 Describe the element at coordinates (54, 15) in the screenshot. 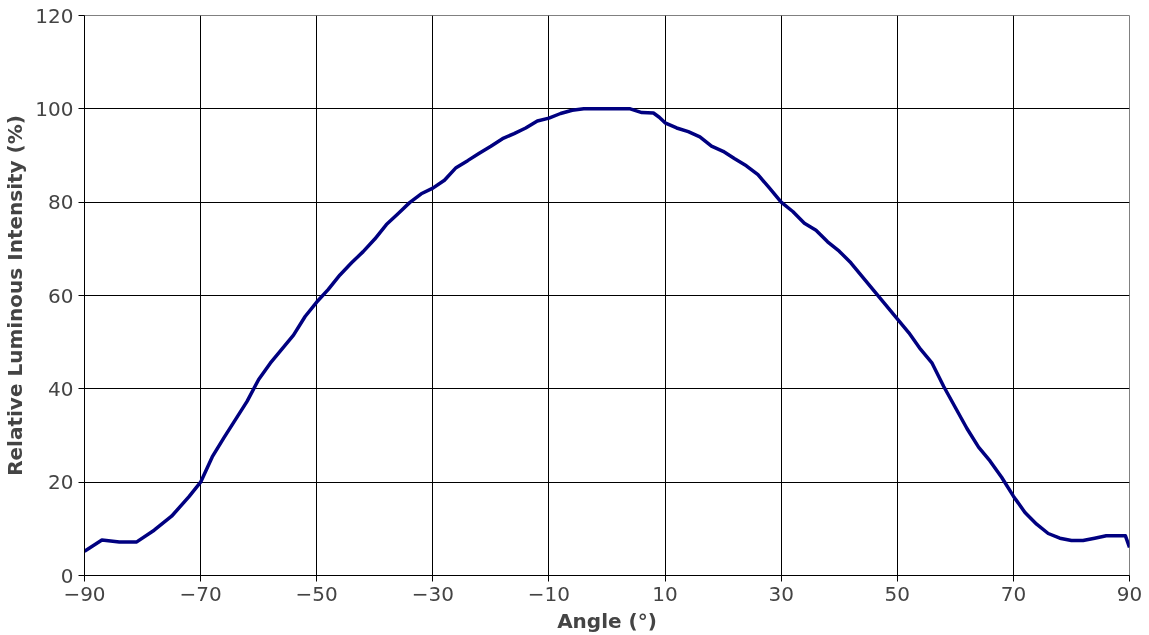

I see `y-tick-label: 120` at that location.